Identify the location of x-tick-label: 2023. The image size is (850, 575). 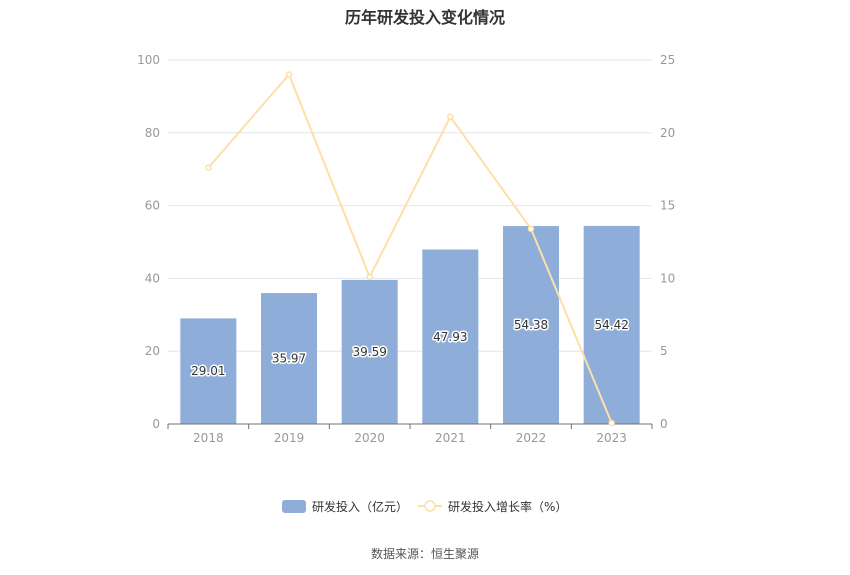
(611, 438).